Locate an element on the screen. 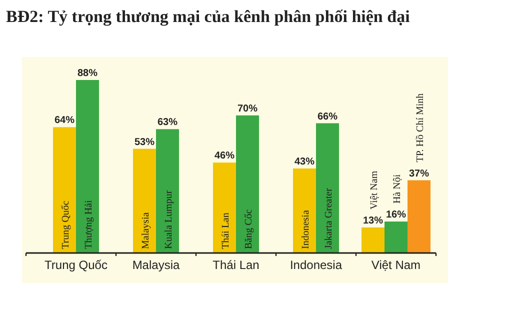 This screenshot has height=336, width=530. x-tick-label: Việt Nam is located at coordinates (396, 265).